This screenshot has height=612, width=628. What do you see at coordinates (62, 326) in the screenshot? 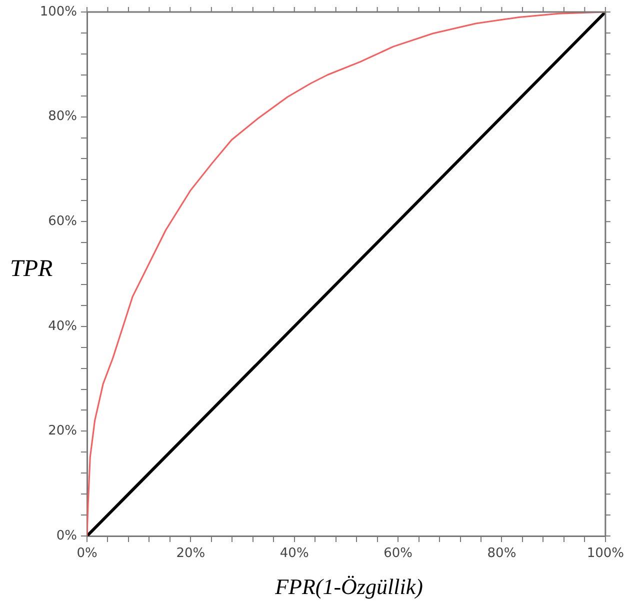
I see `y-tick-label: 40%` at bounding box center [62, 326].